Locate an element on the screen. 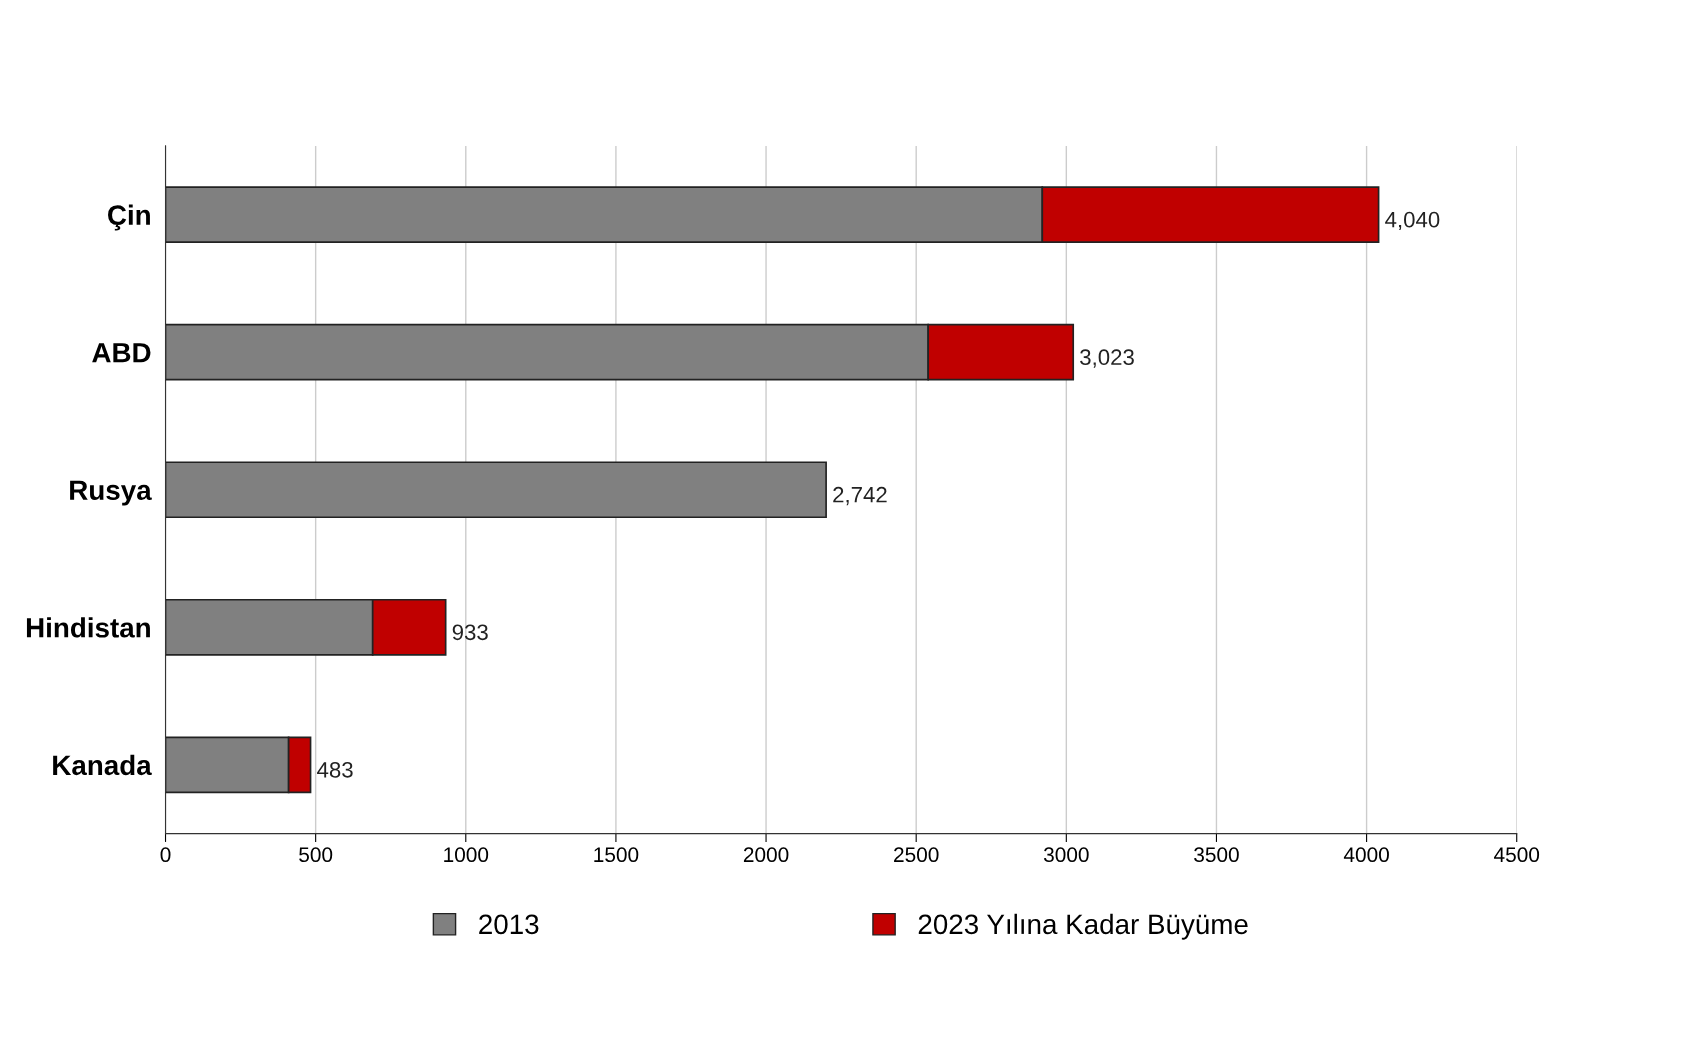  x-tick-label: 500 is located at coordinates (316, 855).